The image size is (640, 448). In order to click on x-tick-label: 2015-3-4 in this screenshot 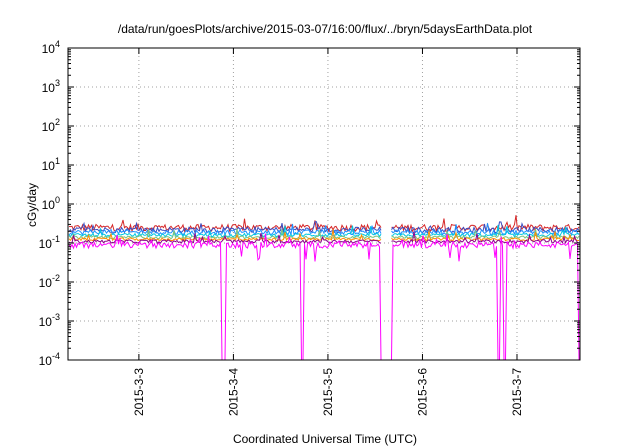, I will do `click(233, 392)`.